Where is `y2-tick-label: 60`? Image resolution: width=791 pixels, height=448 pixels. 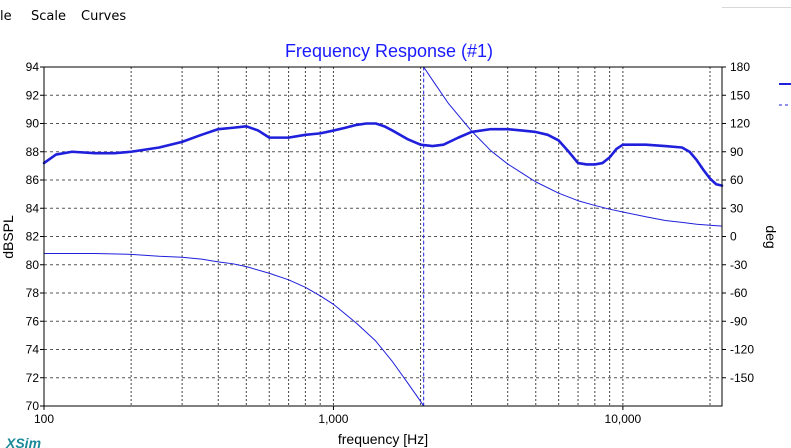 y2-tick-label: 60 is located at coordinates (737, 180).